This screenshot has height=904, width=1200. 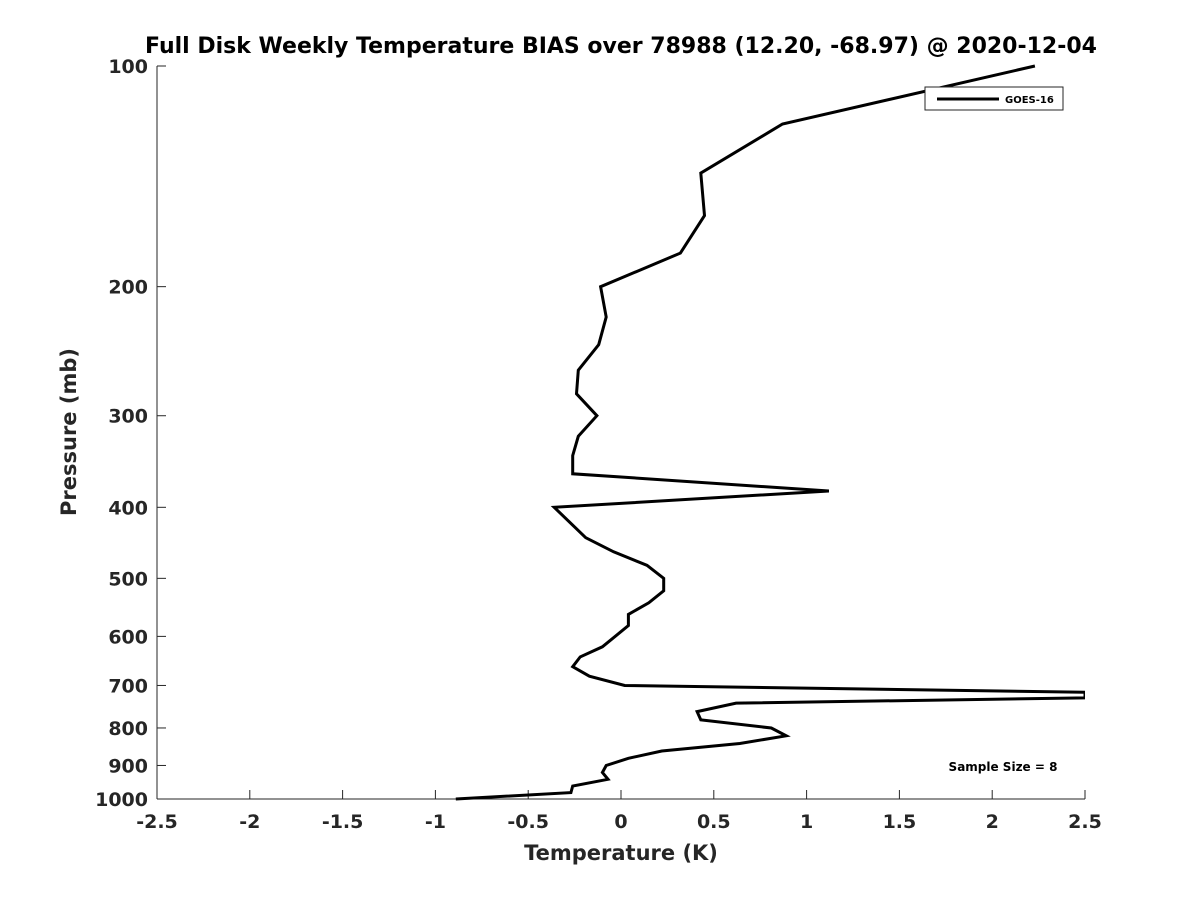 What do you see at coordinates (528, 822) in the screenshot?
I see `x-tick-label: -0.5` at bounding box center [528, 822].